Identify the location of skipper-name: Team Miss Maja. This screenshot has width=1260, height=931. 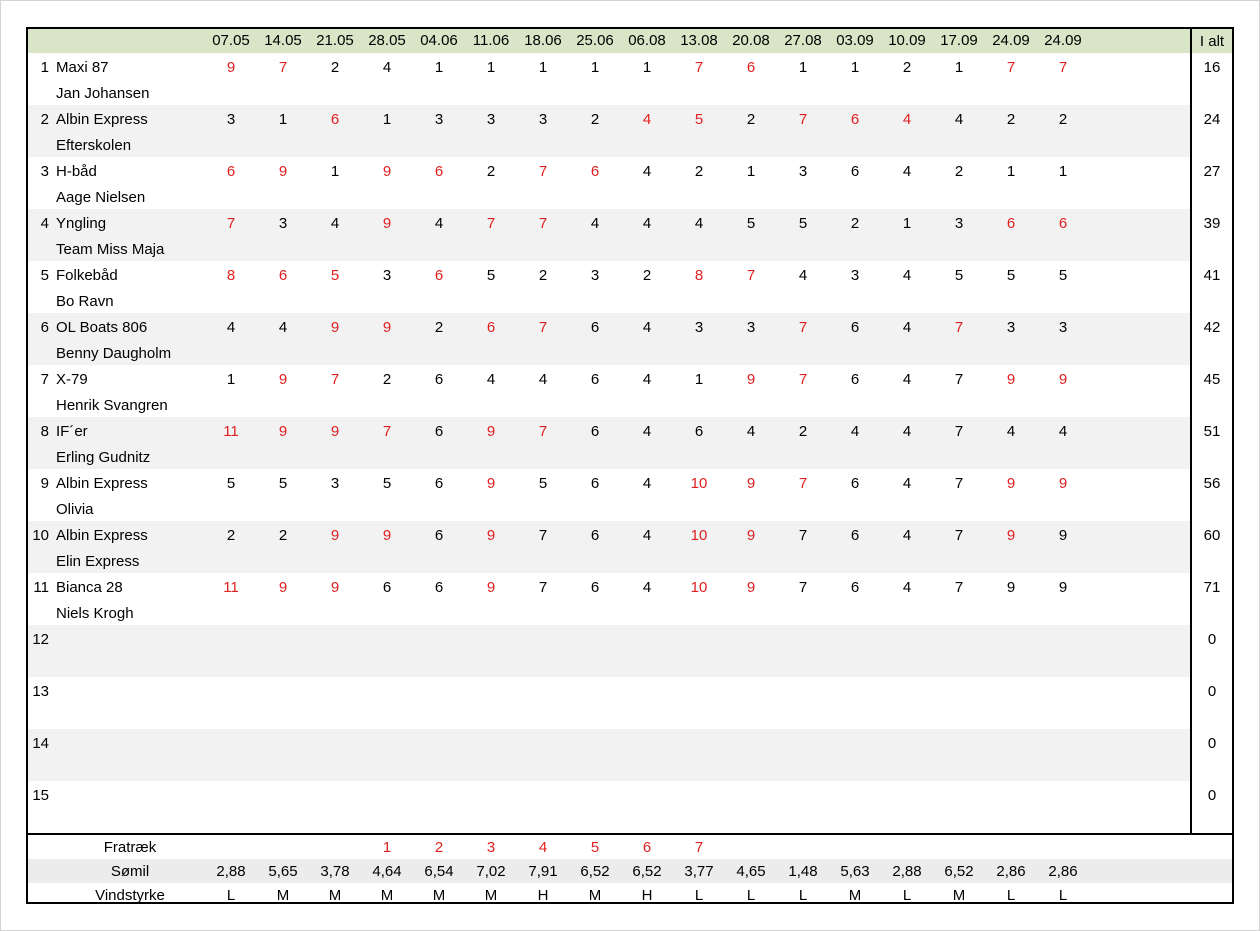
(110, 249).